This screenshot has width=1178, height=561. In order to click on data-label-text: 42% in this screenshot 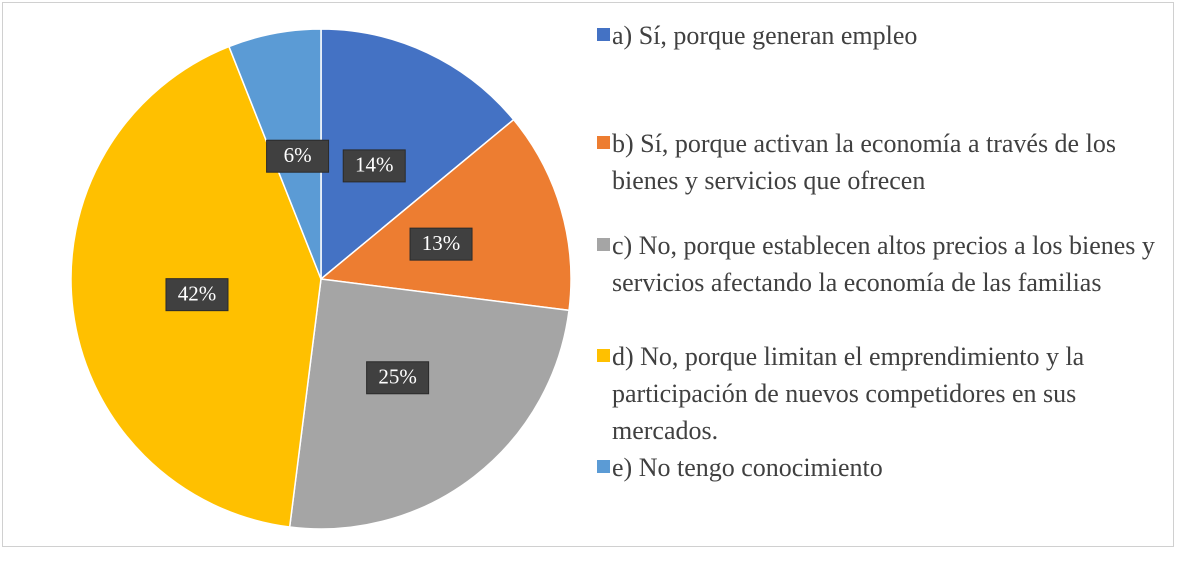, I will do `click(197, 293)`.